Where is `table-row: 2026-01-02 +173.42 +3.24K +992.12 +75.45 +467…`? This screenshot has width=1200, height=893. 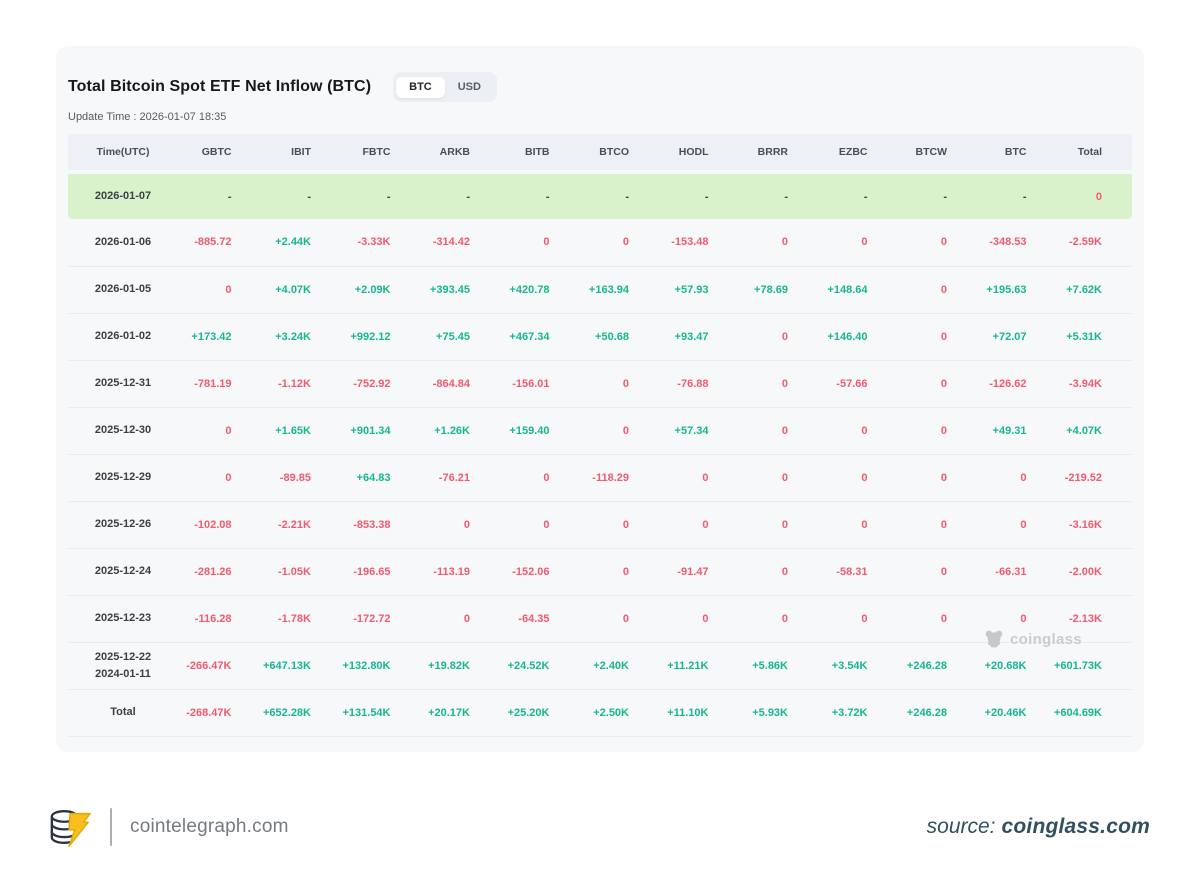 table-row: 2026-01-02 +173.42 +3.24K +992.12 +75.45 +467… is located at coordinates (600, 337).